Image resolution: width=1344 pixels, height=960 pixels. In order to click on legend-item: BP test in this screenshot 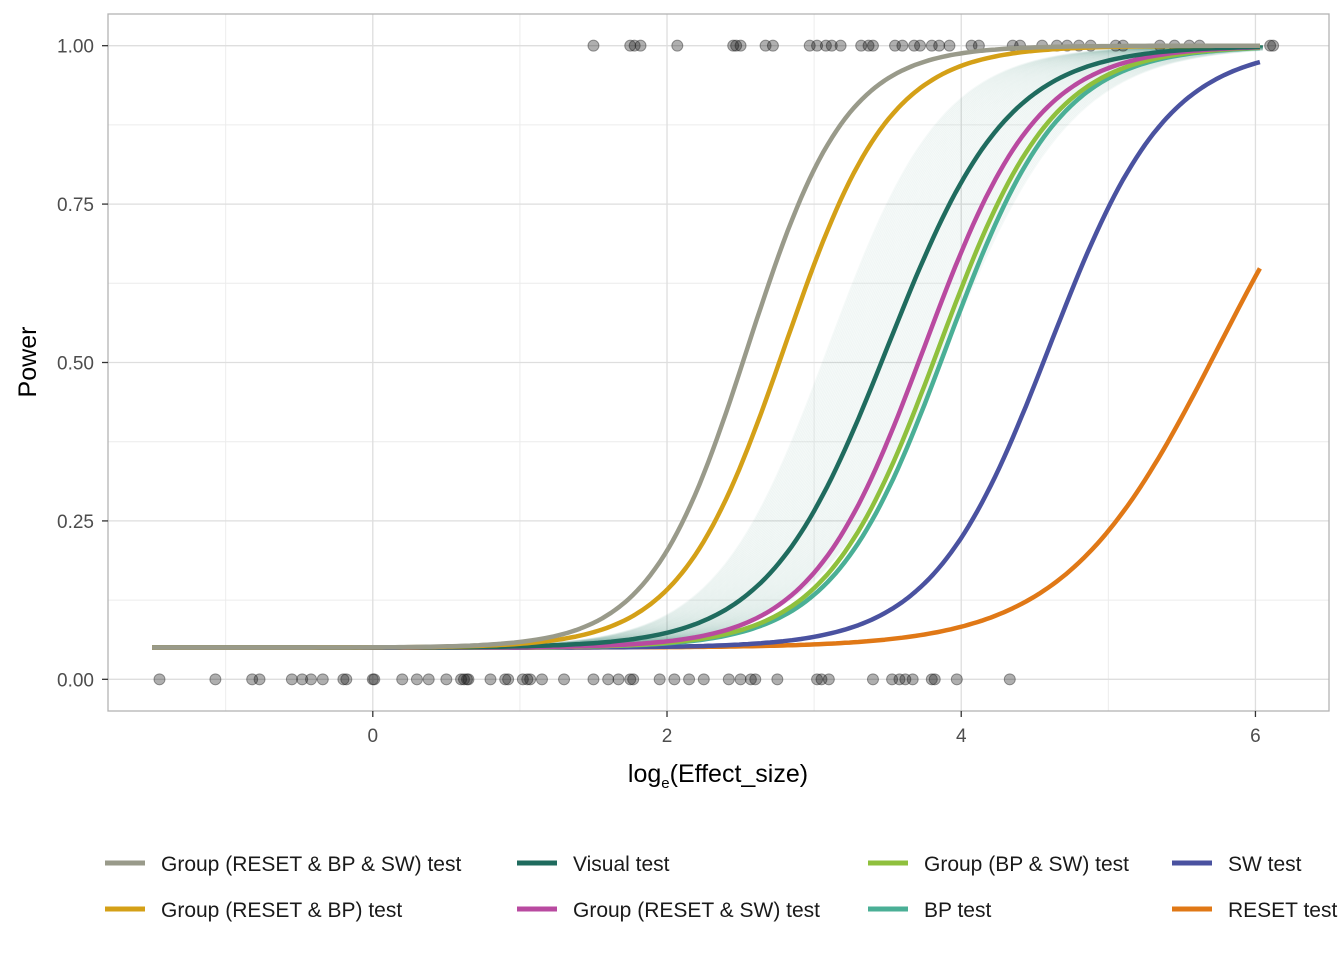, I will do `click(929, 910)`.